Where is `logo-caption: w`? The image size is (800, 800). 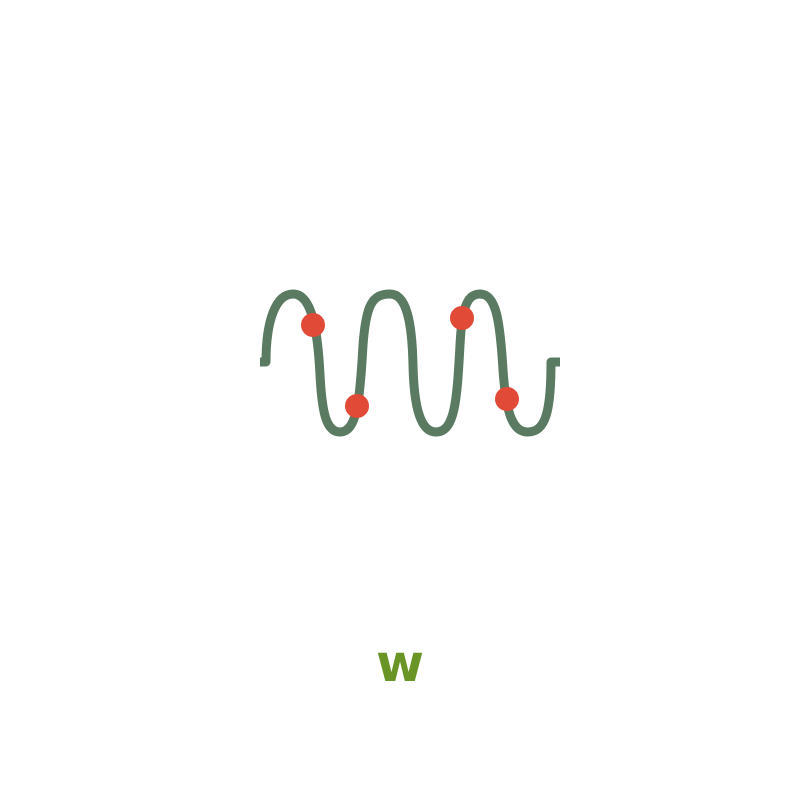 logo-caption: w is located at coordinates (400, 664).